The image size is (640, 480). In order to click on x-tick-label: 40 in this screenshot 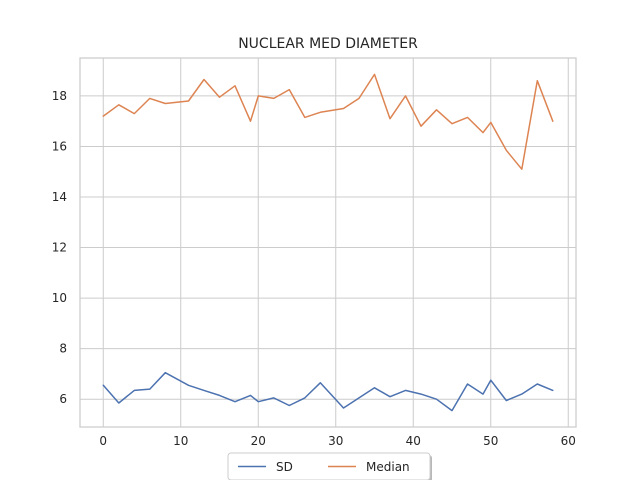, I will do `click(413, 441)`.